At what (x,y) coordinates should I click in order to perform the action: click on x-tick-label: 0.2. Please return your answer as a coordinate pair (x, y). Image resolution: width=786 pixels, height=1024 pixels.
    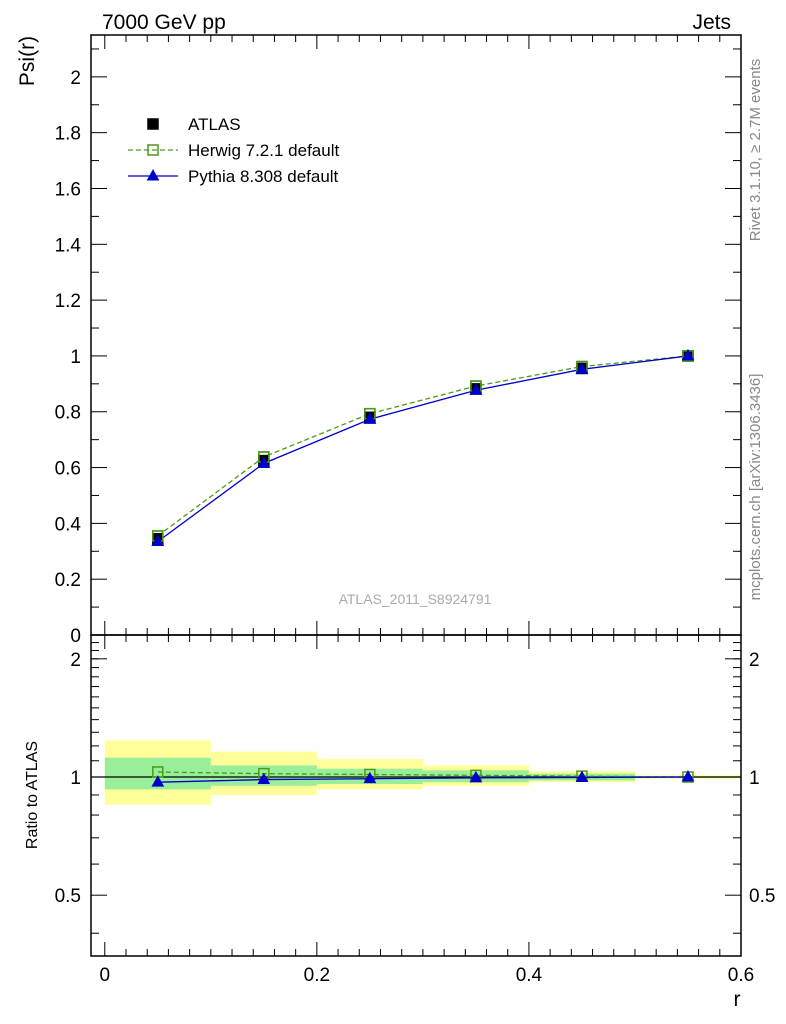
    Looking at the image, I should click on (317, 975).